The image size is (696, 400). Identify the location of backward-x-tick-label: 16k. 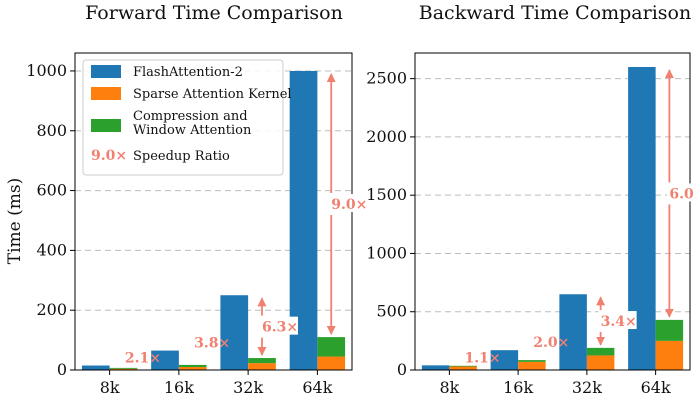
(518, 387).